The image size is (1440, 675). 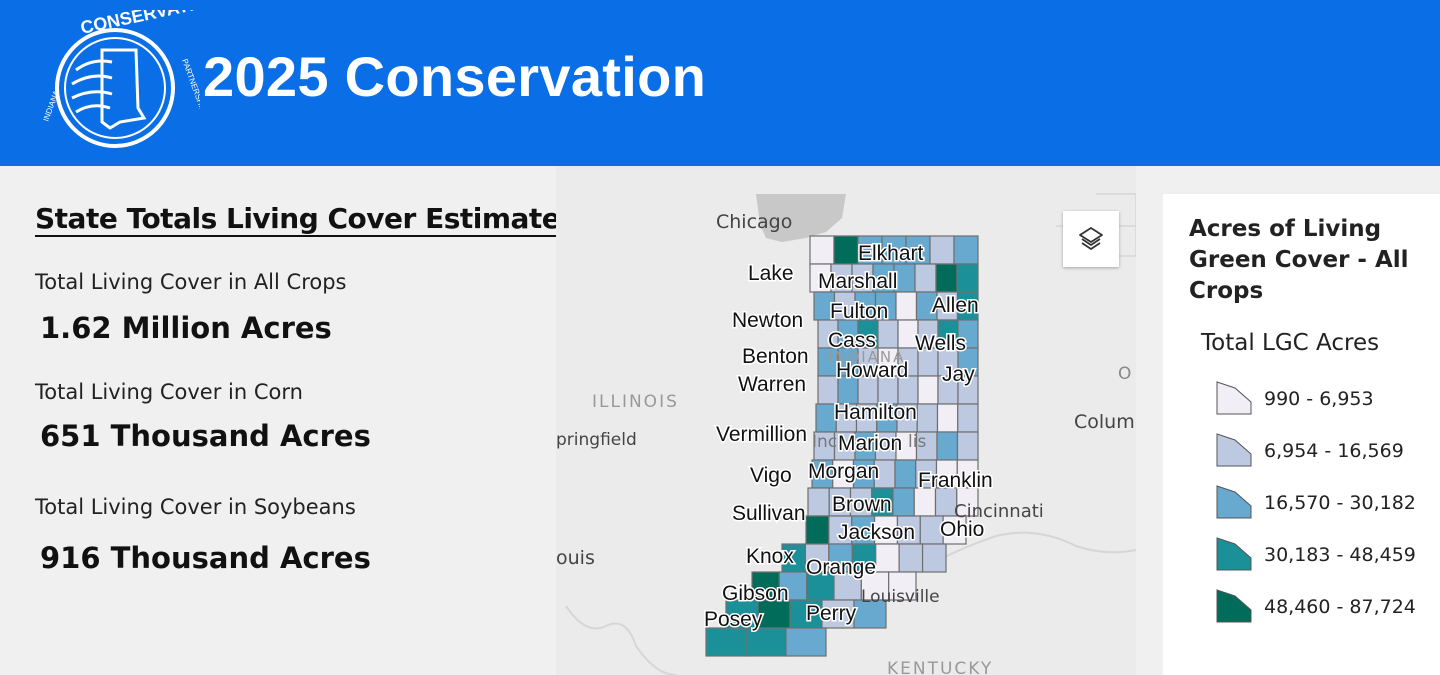 I want to click on county-label: Ohio, so click(x=962, y=529).